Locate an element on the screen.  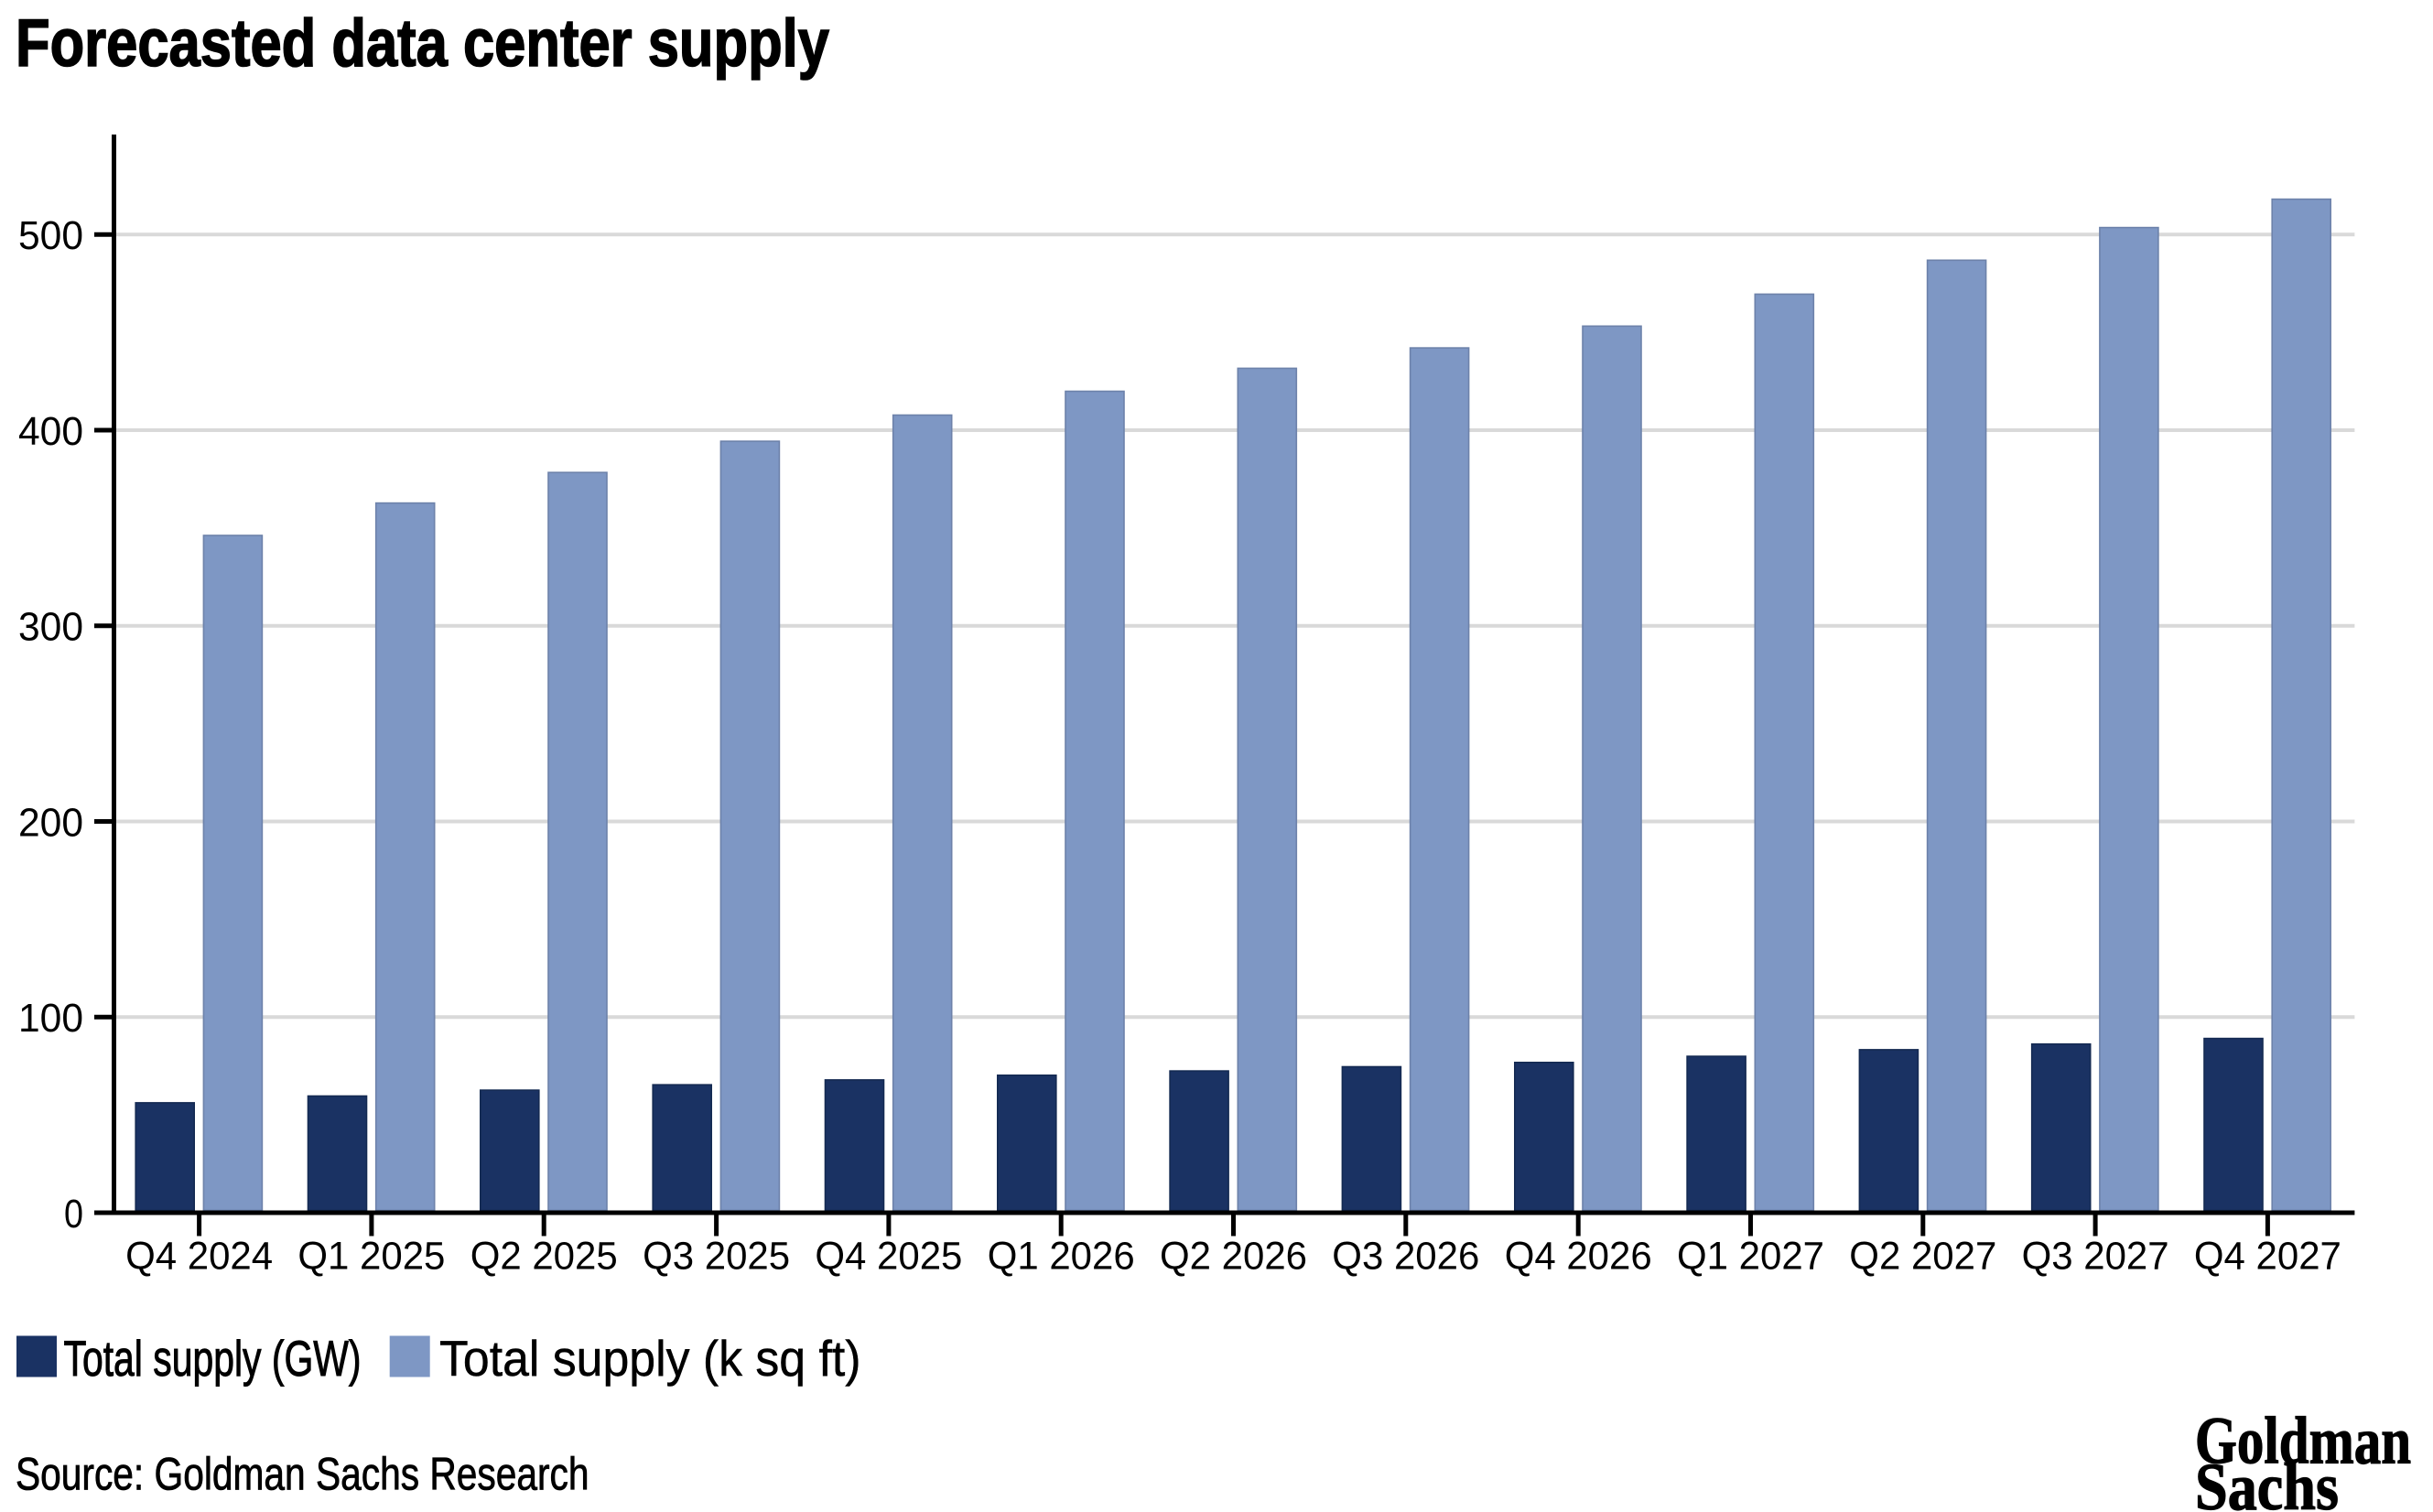
svg-text: Q4 2027 is located at coordinates (2267, 1256).